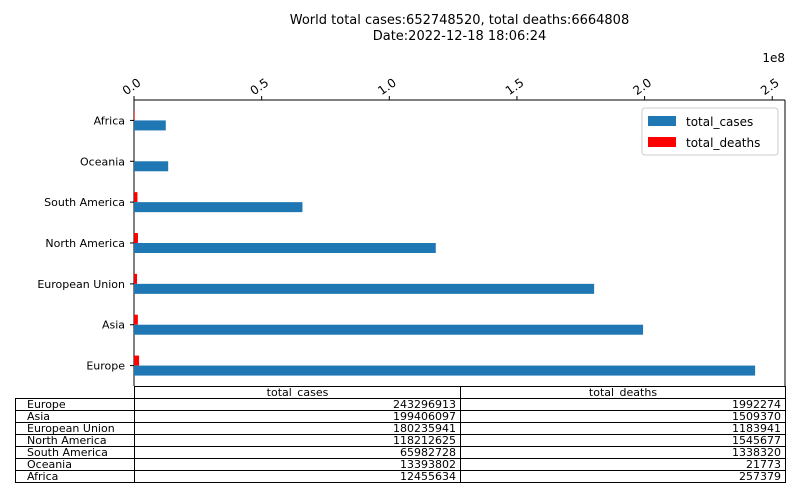 This screenshot has width=800, height=500. I want to click on cell-total-cases: 13393802, so click(297, 464).